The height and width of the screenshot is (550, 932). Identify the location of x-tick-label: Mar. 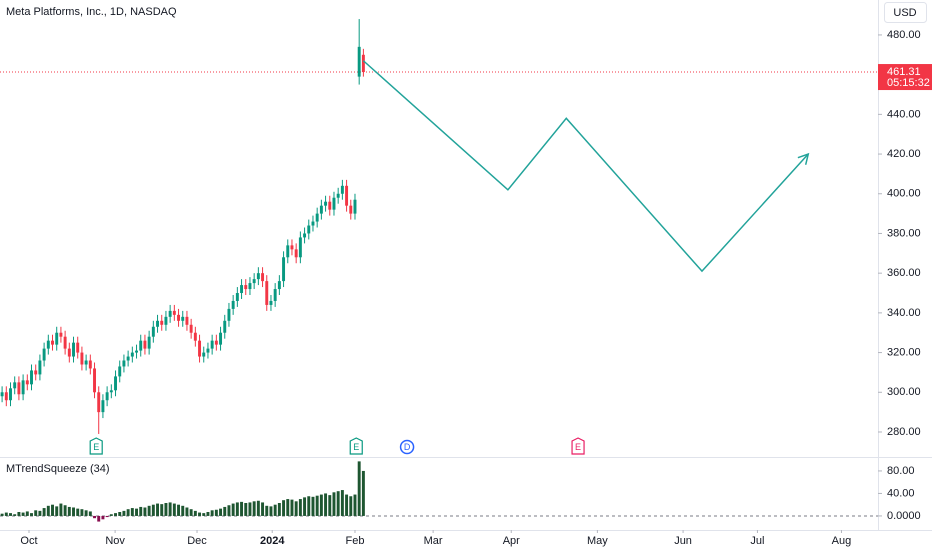
(433, 541).